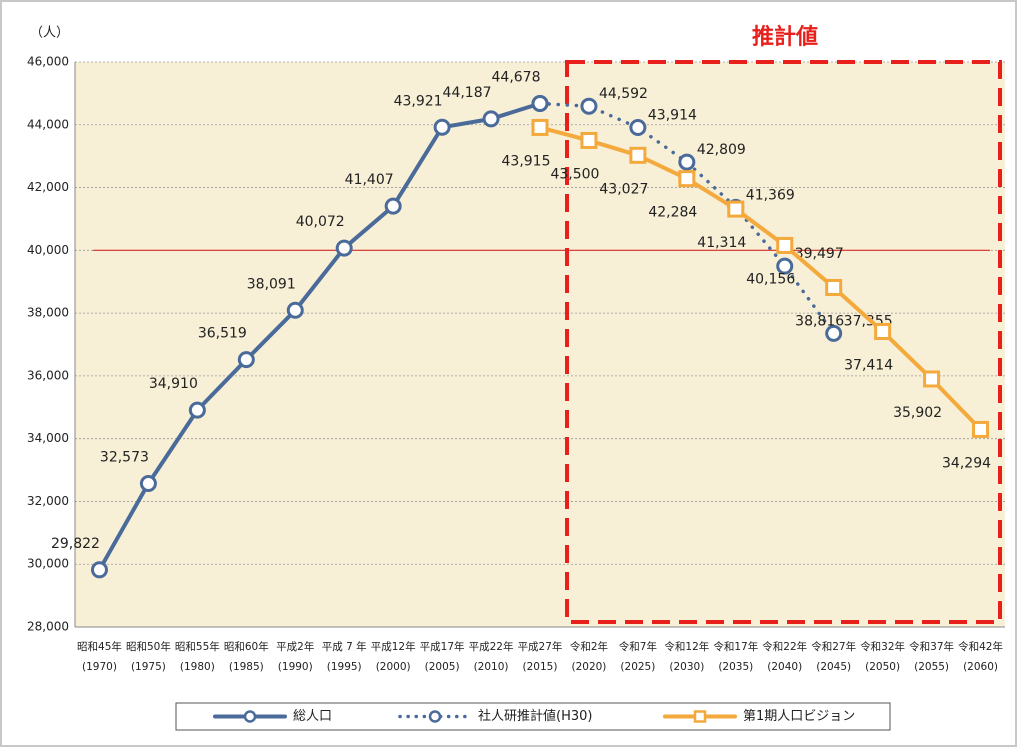 This screenshot has width=1017, height=747. I want to click on y-tick-label: 30,000, so click(48, 564).